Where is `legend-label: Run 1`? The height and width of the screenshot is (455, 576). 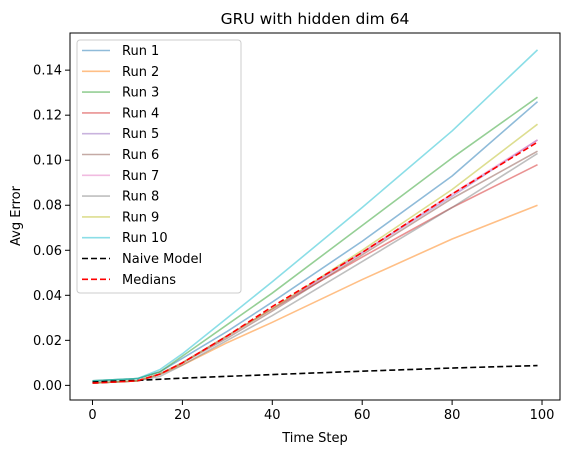
legend-label: Run 1 is located at coordinates (140, 51).